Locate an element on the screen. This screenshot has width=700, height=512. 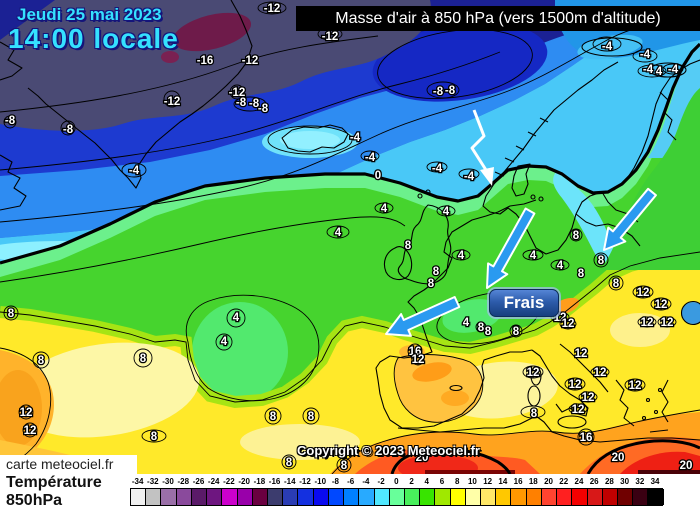
legend-tick: -32 is located at coordinates (153, 481).